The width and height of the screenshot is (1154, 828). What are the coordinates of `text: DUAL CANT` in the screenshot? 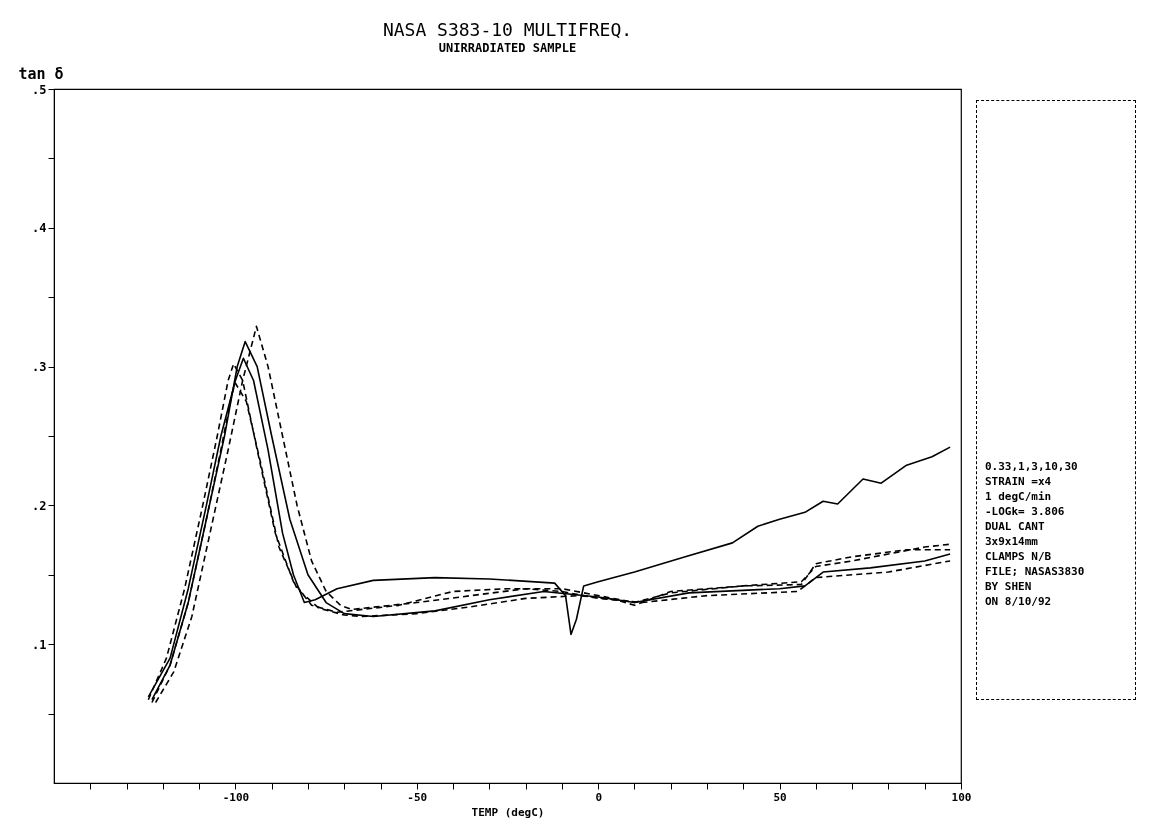 It's located at (1015, 526).